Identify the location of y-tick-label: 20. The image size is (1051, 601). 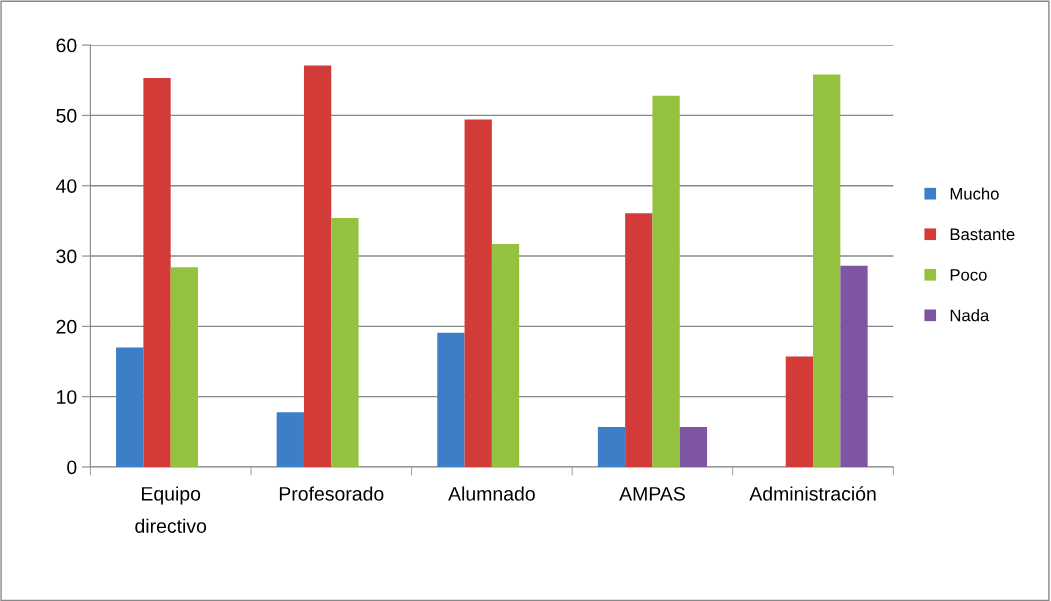
(66, 326).